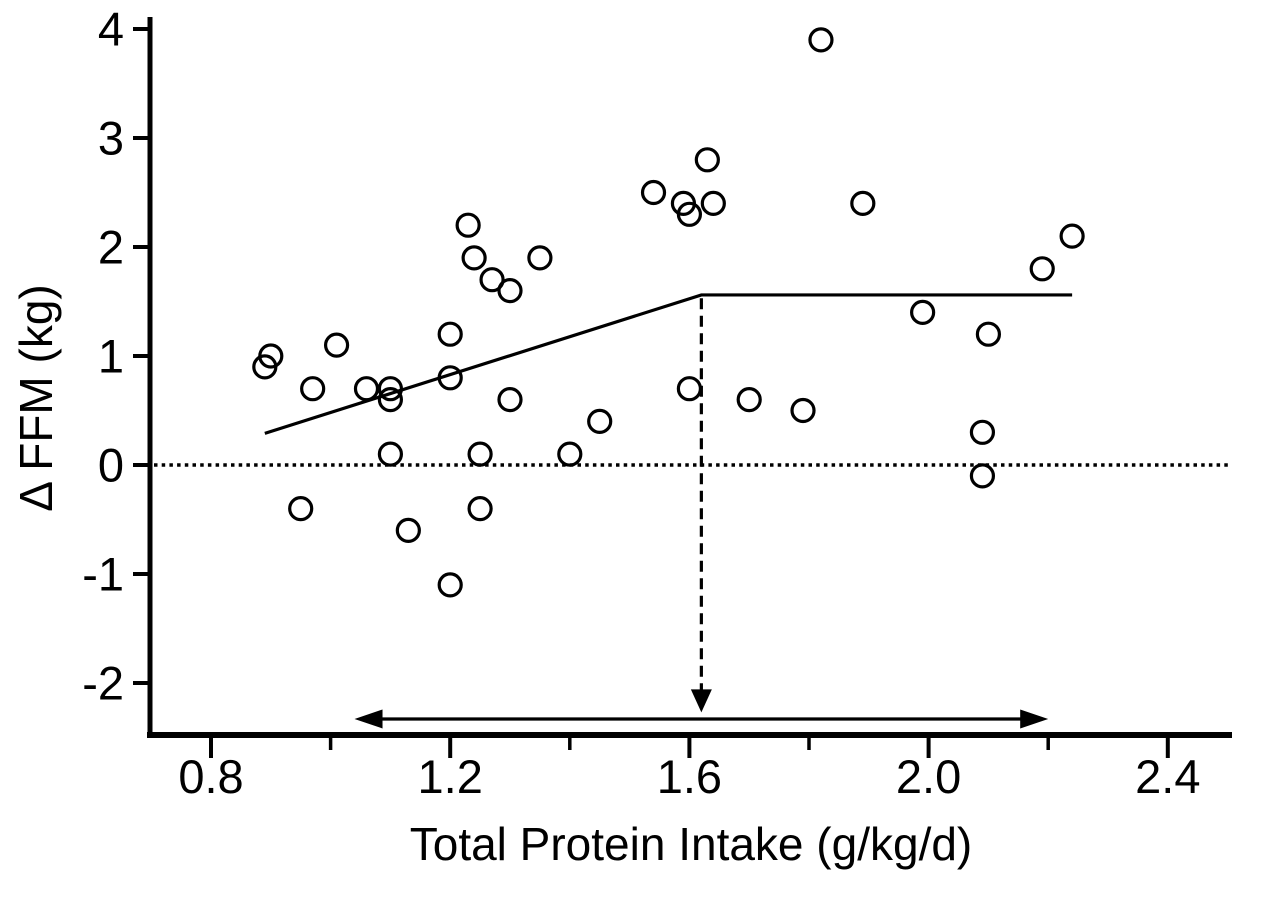 The width and height of the screenshot is (1280, 905). Describe the element at coordinates (111, 356) in the screenshot. I see `y-tick-label: 1` at that location.